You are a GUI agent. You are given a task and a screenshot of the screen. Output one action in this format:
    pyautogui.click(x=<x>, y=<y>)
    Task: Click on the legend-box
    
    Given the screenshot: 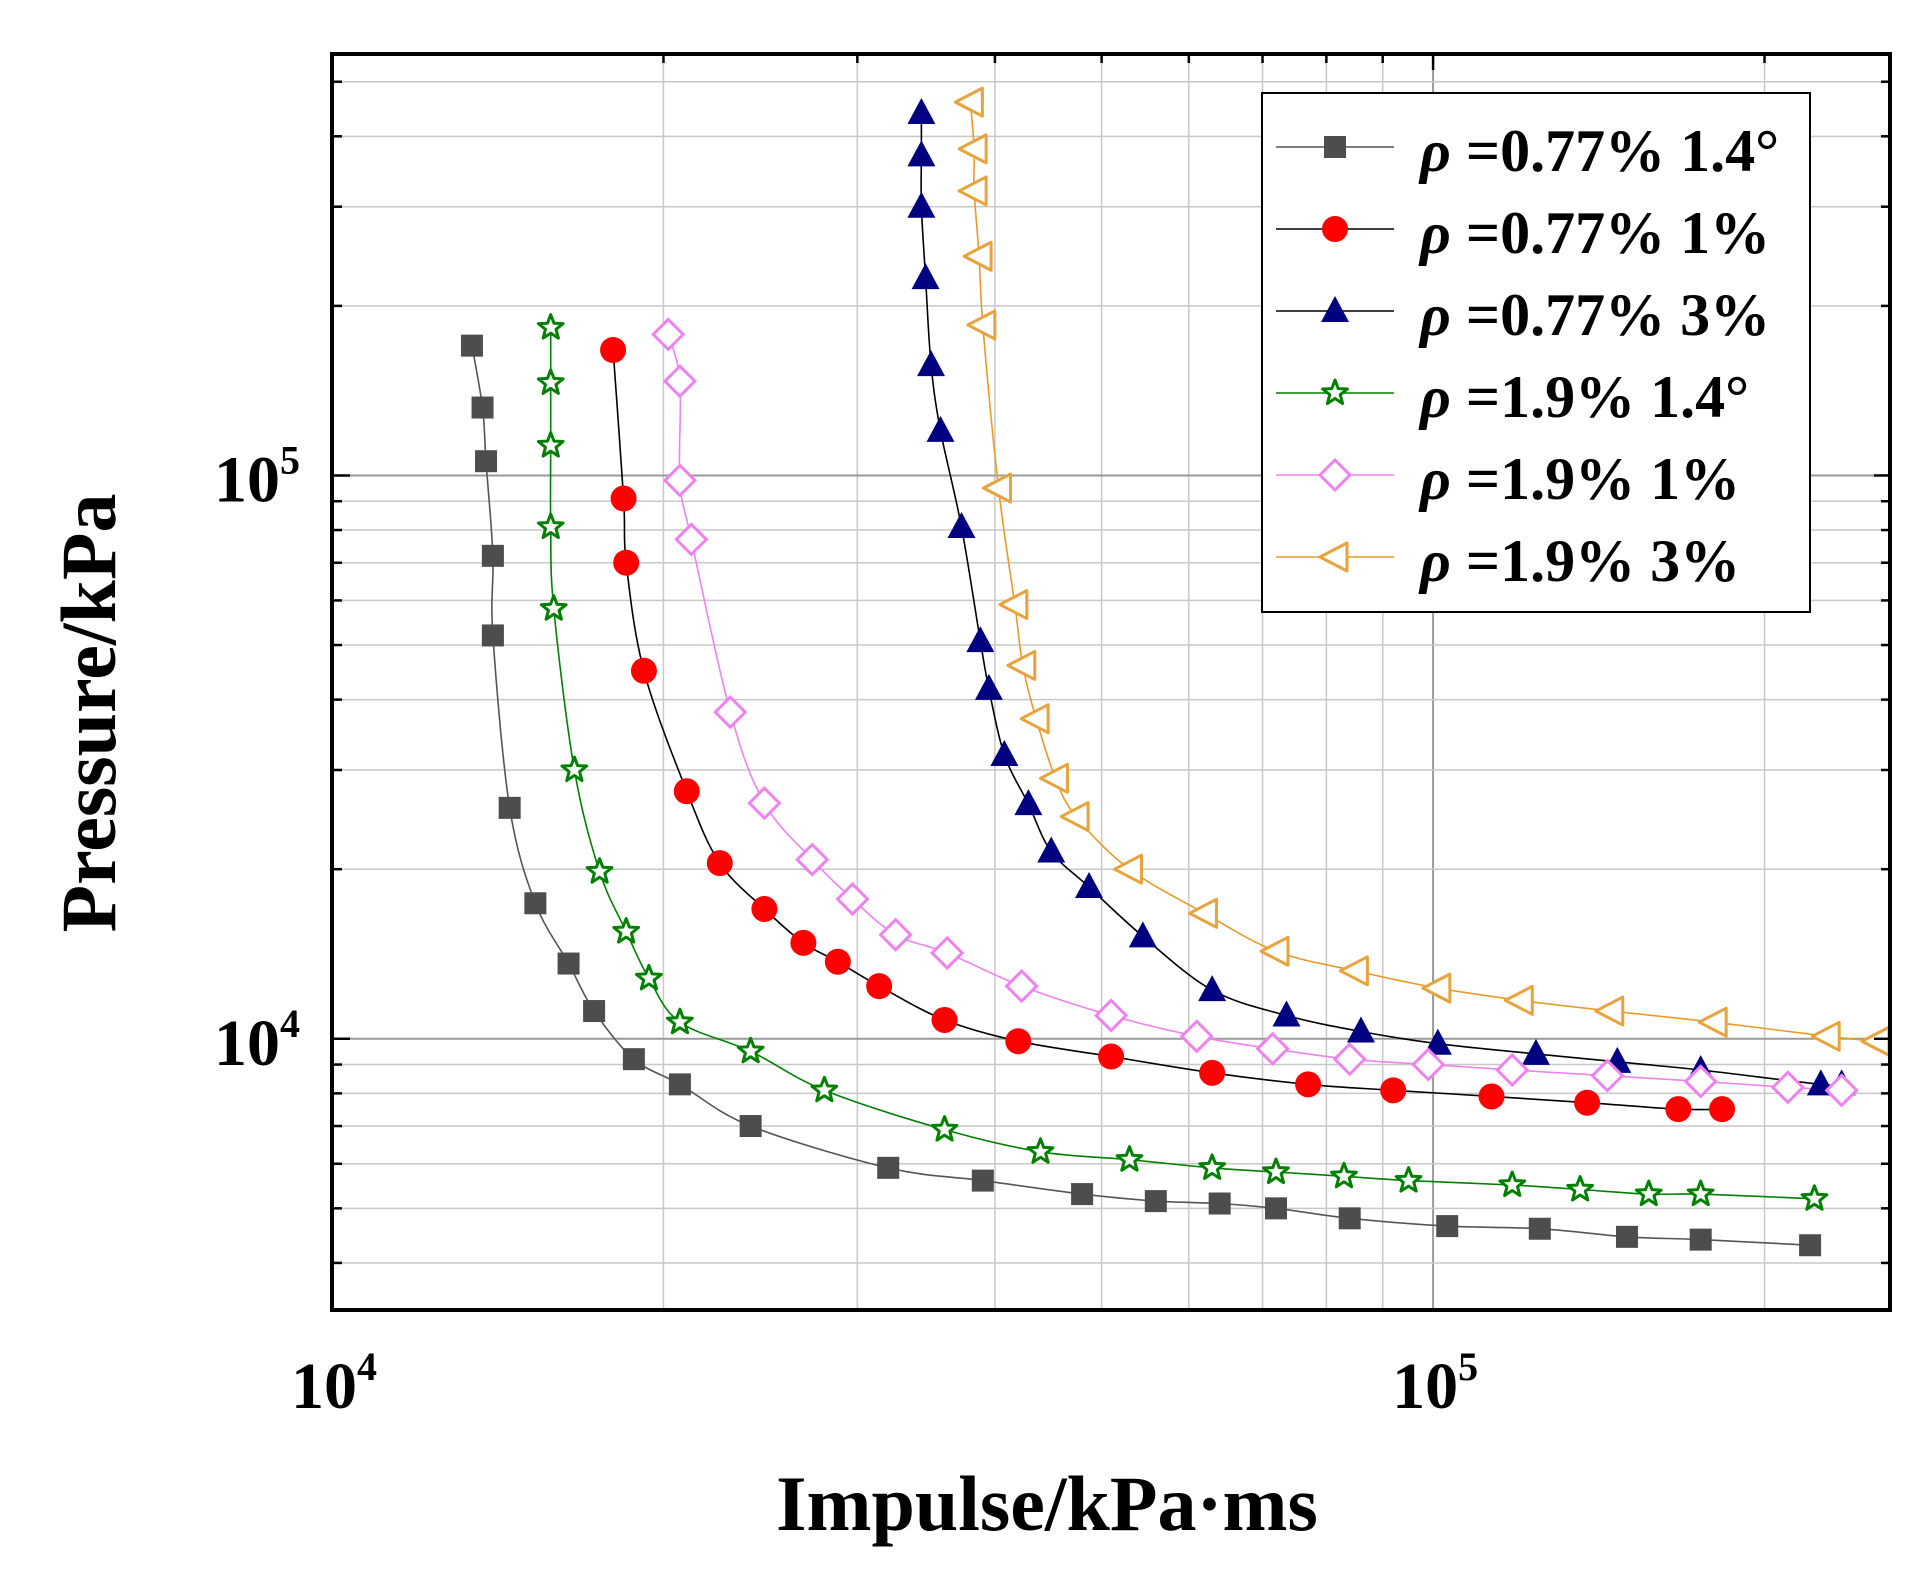 What is the action you would take?
    pyautogui.click(x=1536, y=352)
    